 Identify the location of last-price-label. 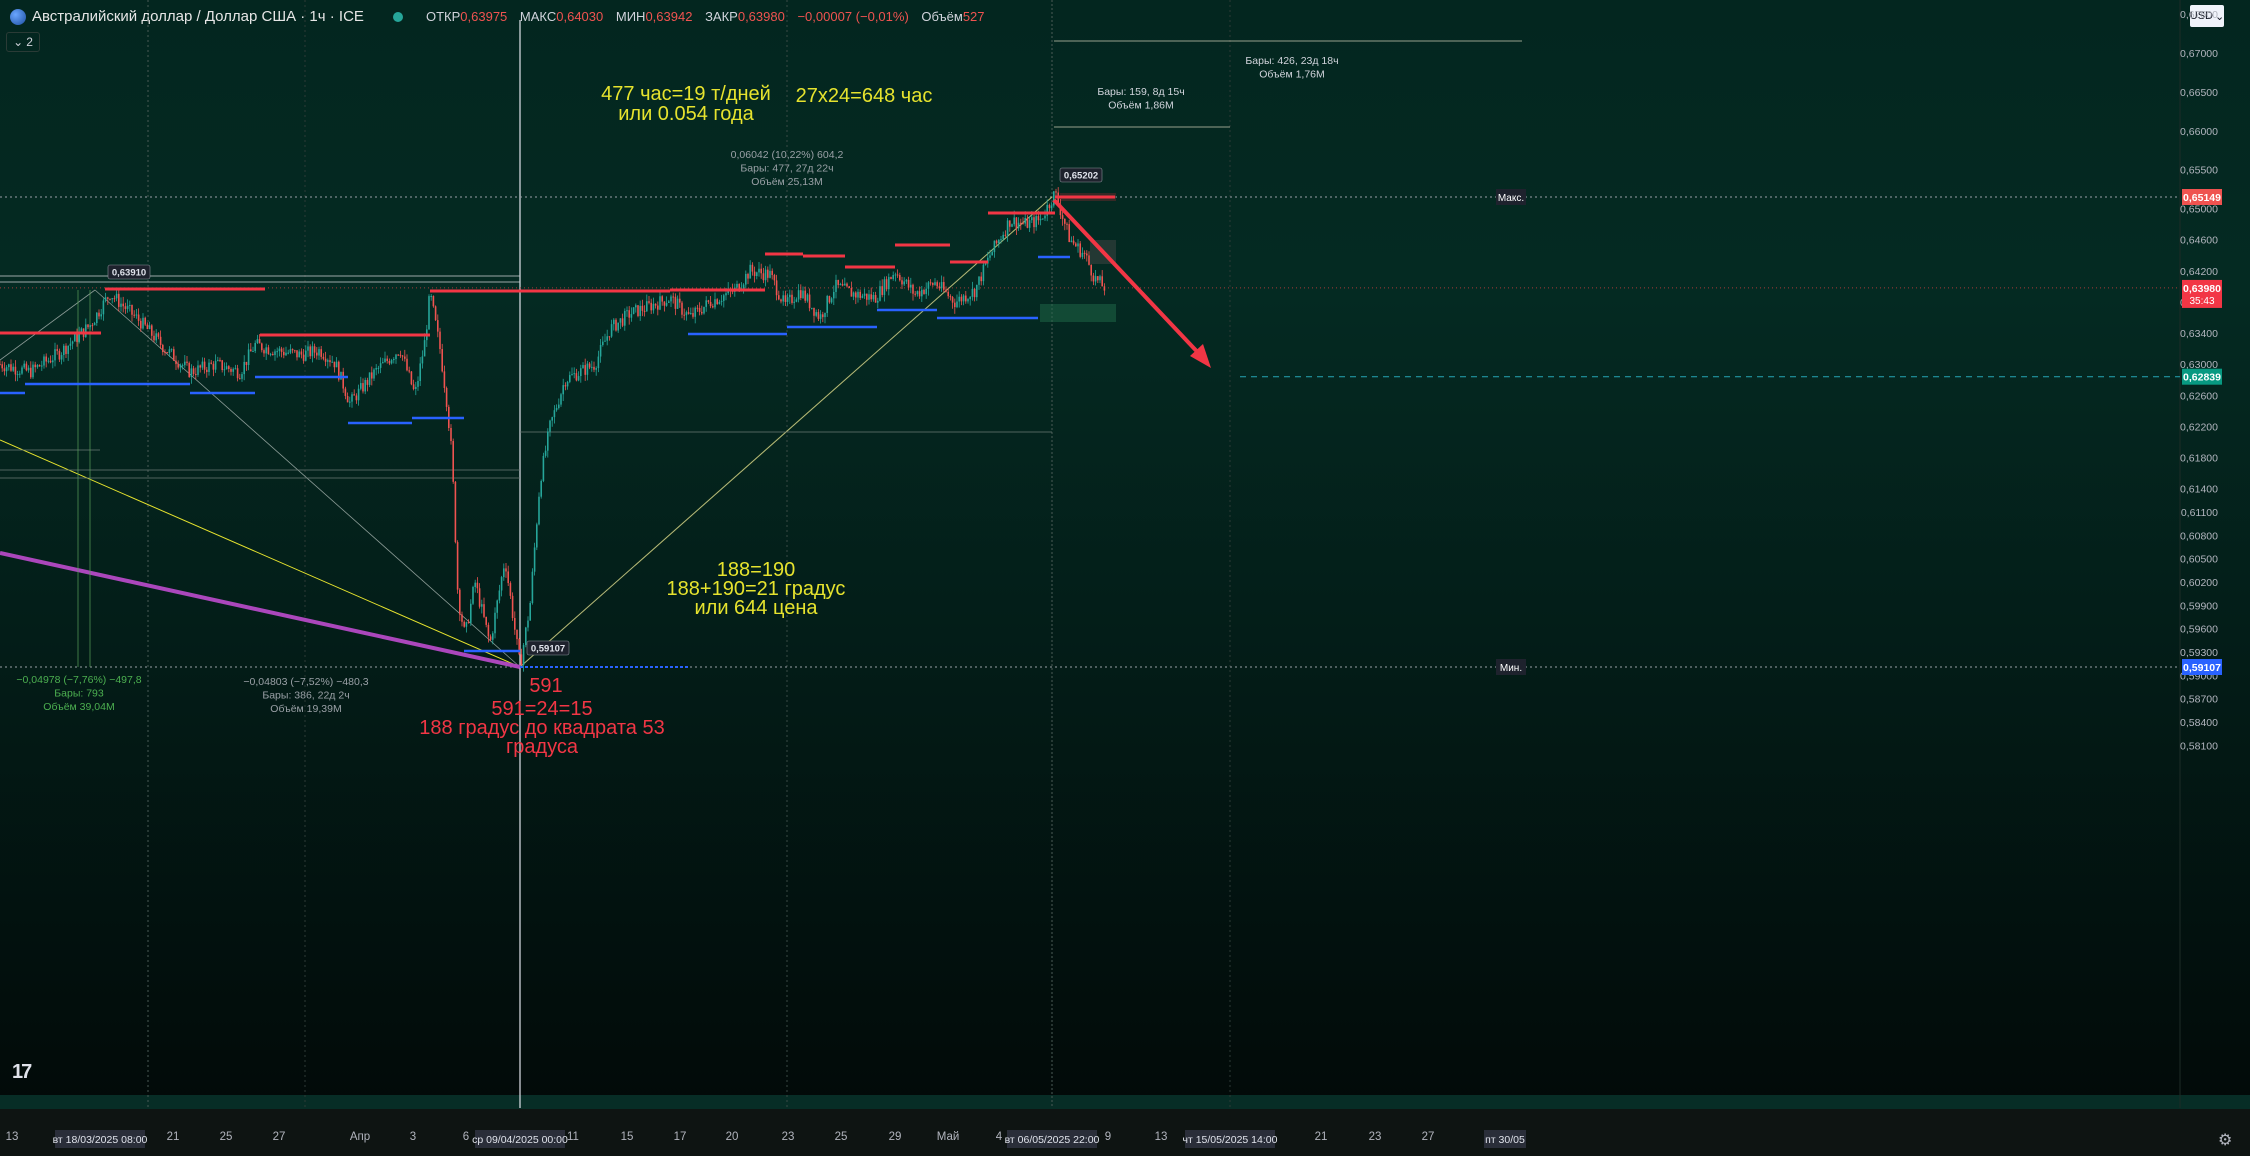
(2202, 293).